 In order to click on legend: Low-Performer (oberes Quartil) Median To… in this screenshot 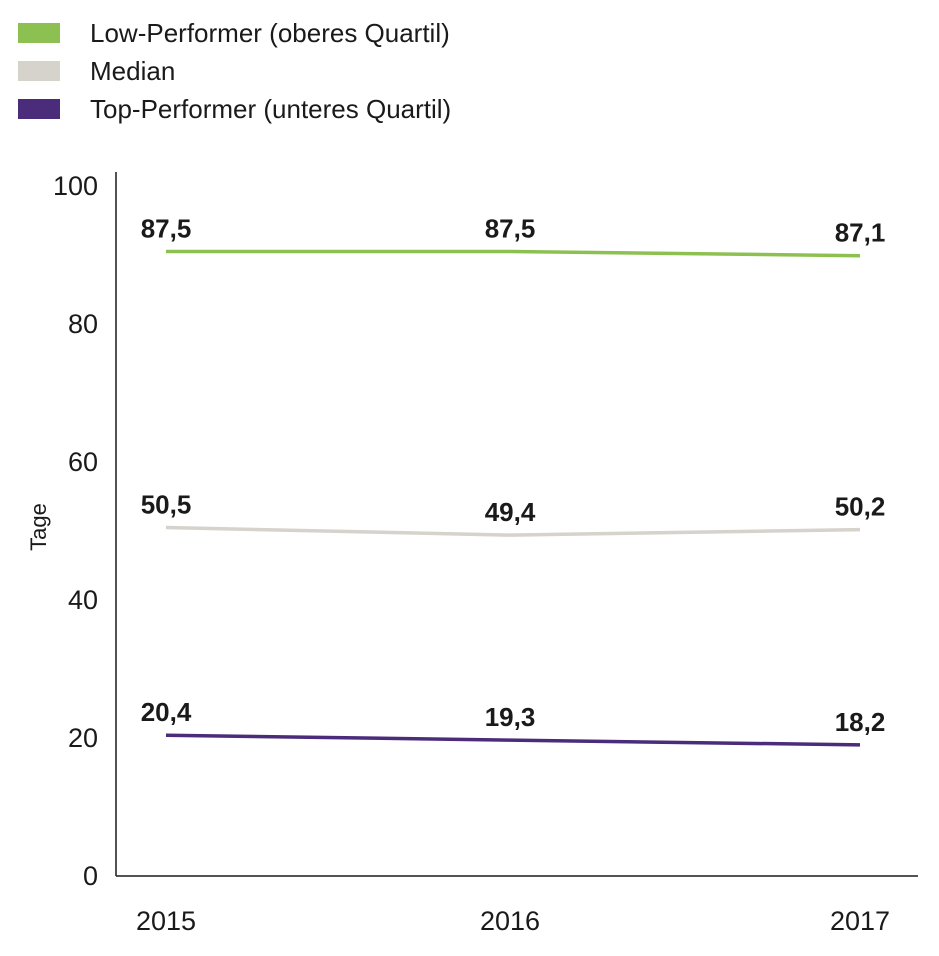, I will do `click(234, 71)`.